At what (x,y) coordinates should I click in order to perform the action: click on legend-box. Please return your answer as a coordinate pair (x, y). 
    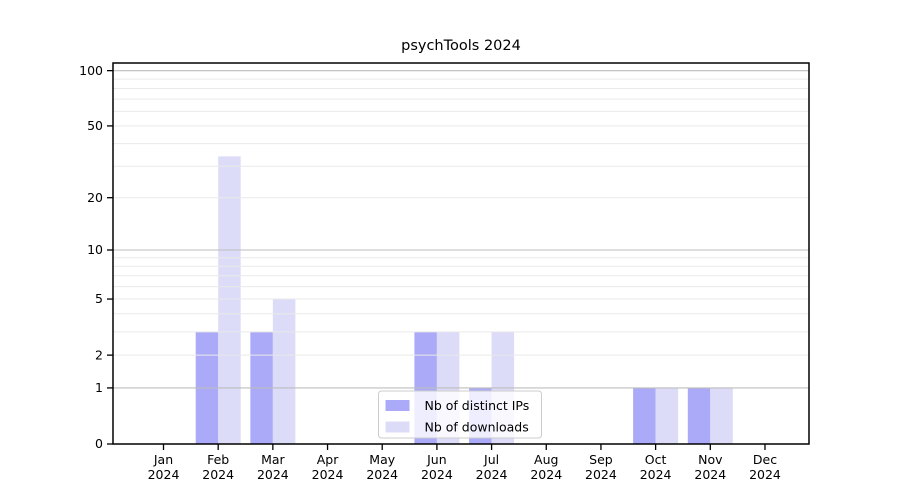
    Looking at the image, I should click on (460, 414).